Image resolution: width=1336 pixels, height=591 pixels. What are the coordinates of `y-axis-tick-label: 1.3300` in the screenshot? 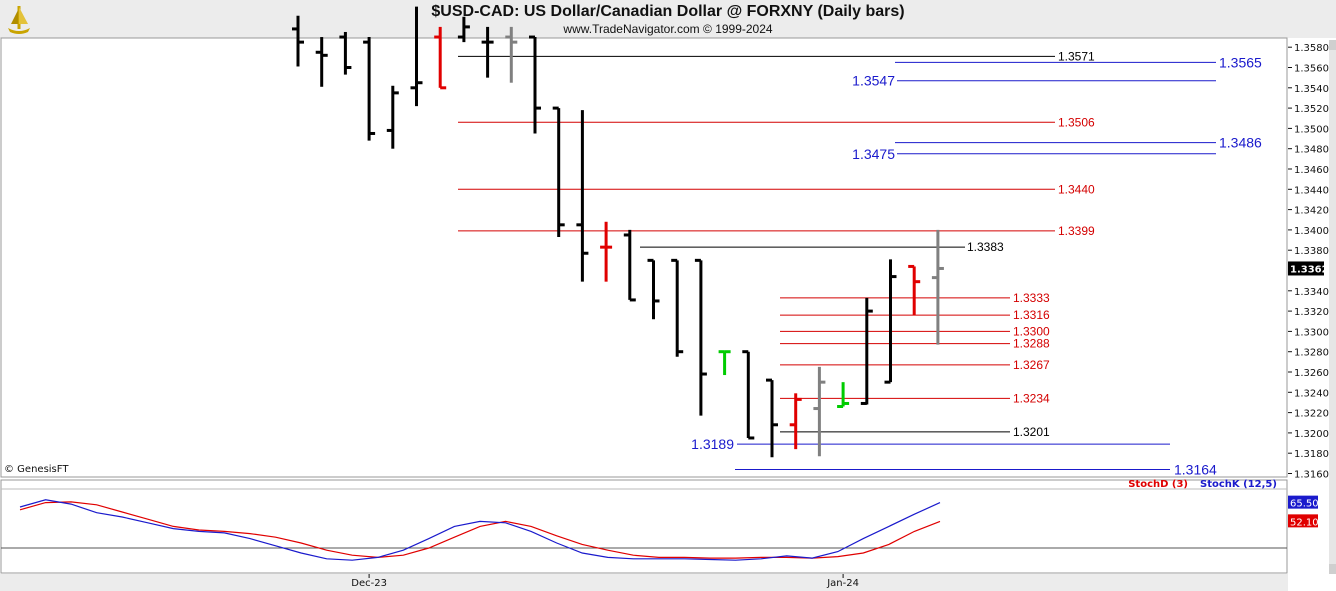 It's located at (1311, 332).